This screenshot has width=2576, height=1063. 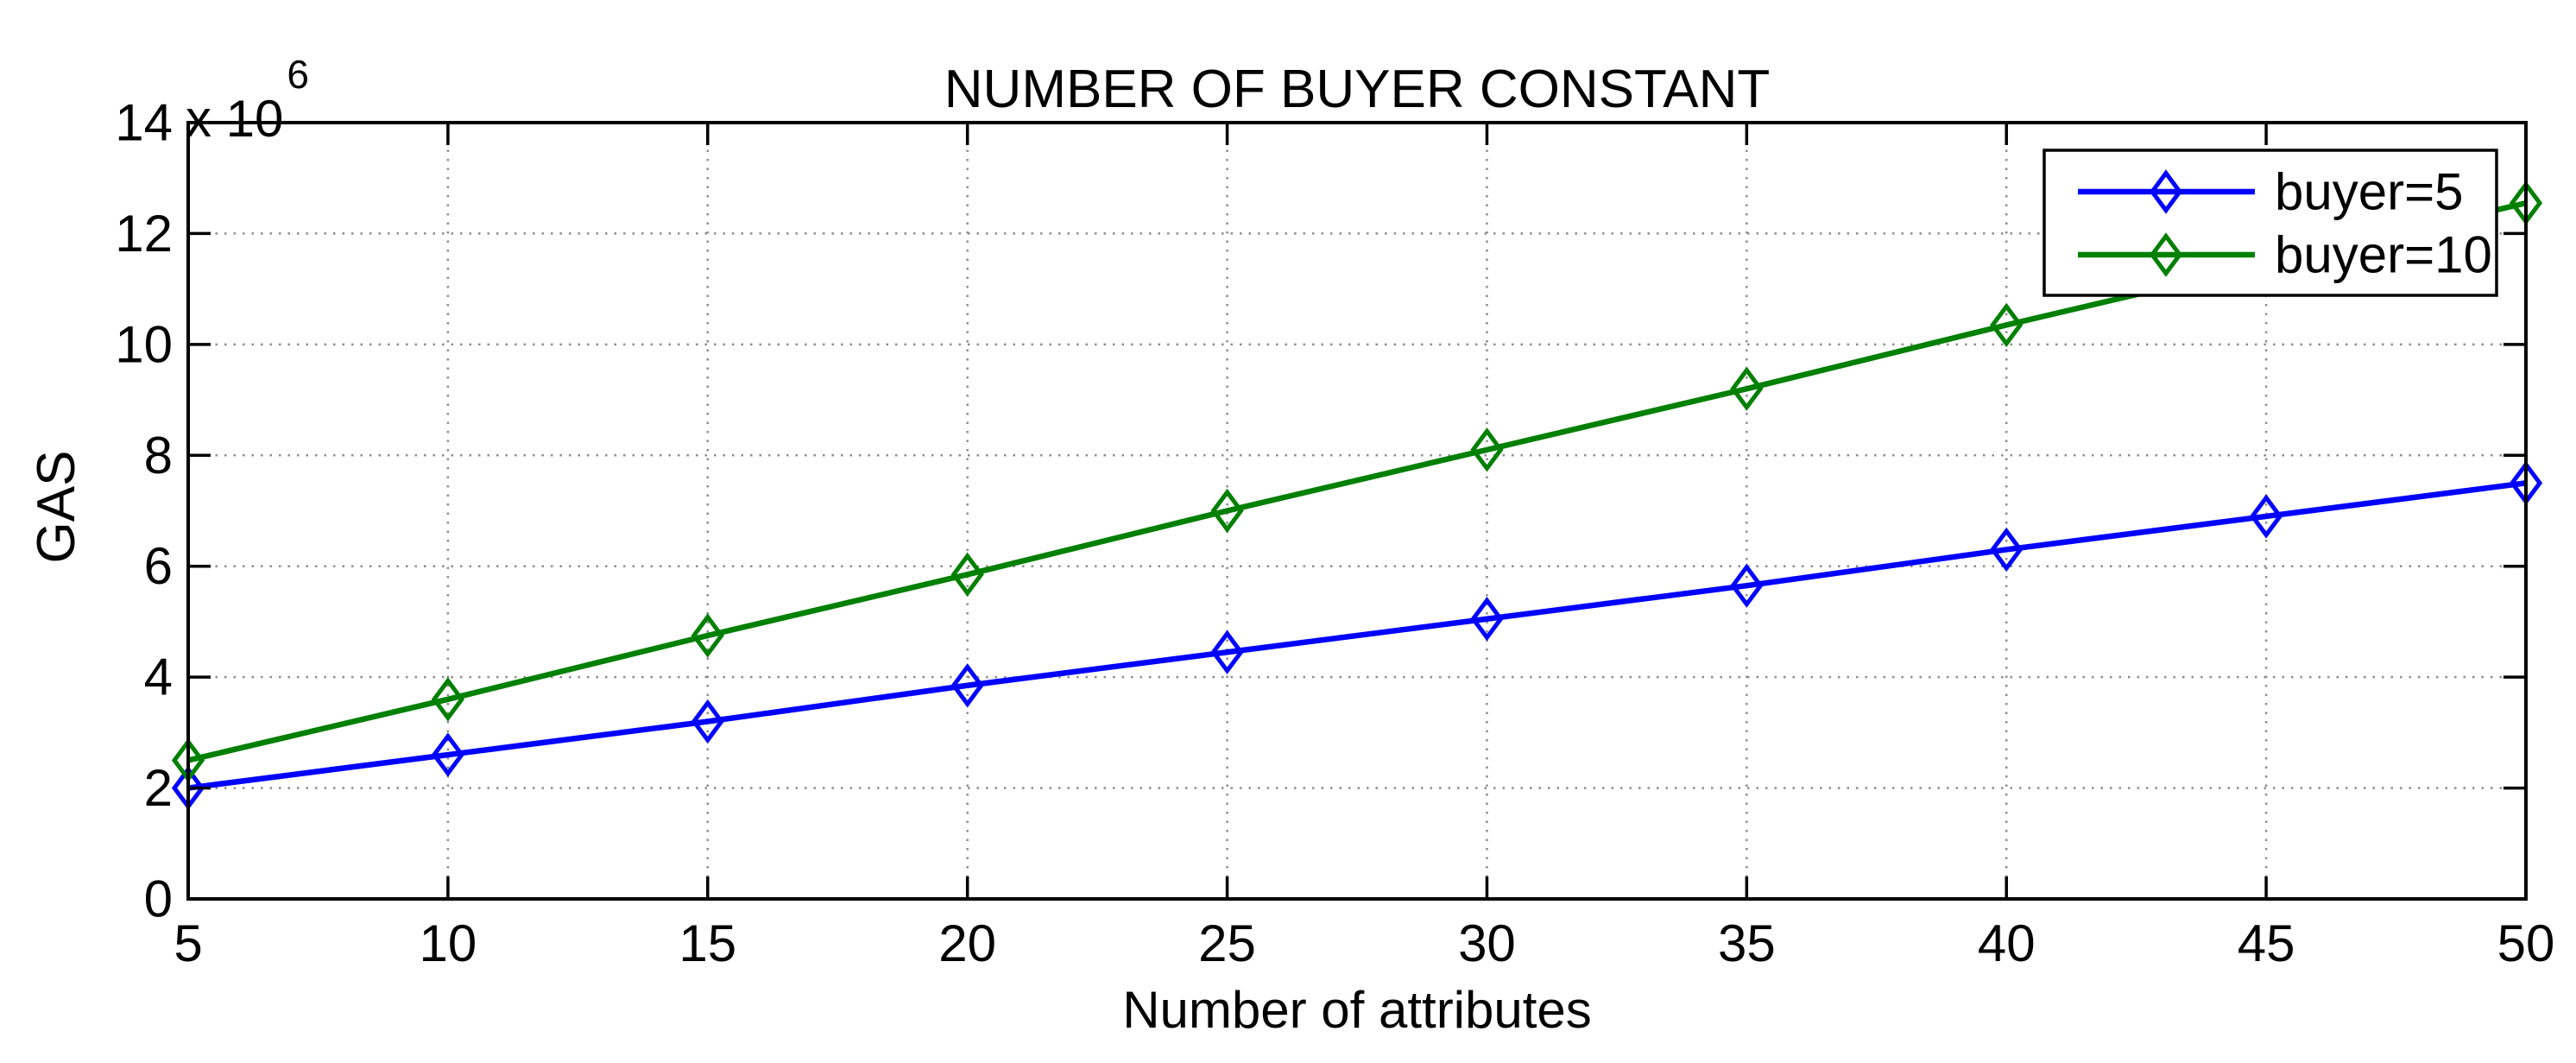 I want to click on x-tick-labels: 5 10 15 20 25 30 35 40 45 50, so click(x=1364, y=943).